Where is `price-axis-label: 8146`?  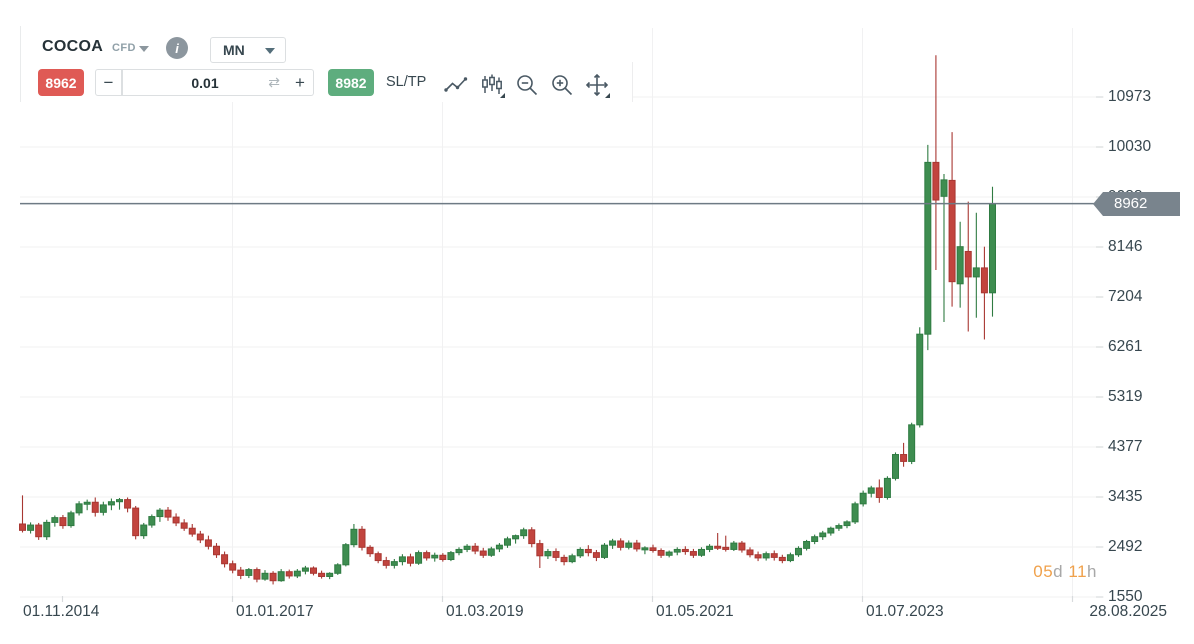
price-axis-label: 8146 is located at coordinates (1125, 246).